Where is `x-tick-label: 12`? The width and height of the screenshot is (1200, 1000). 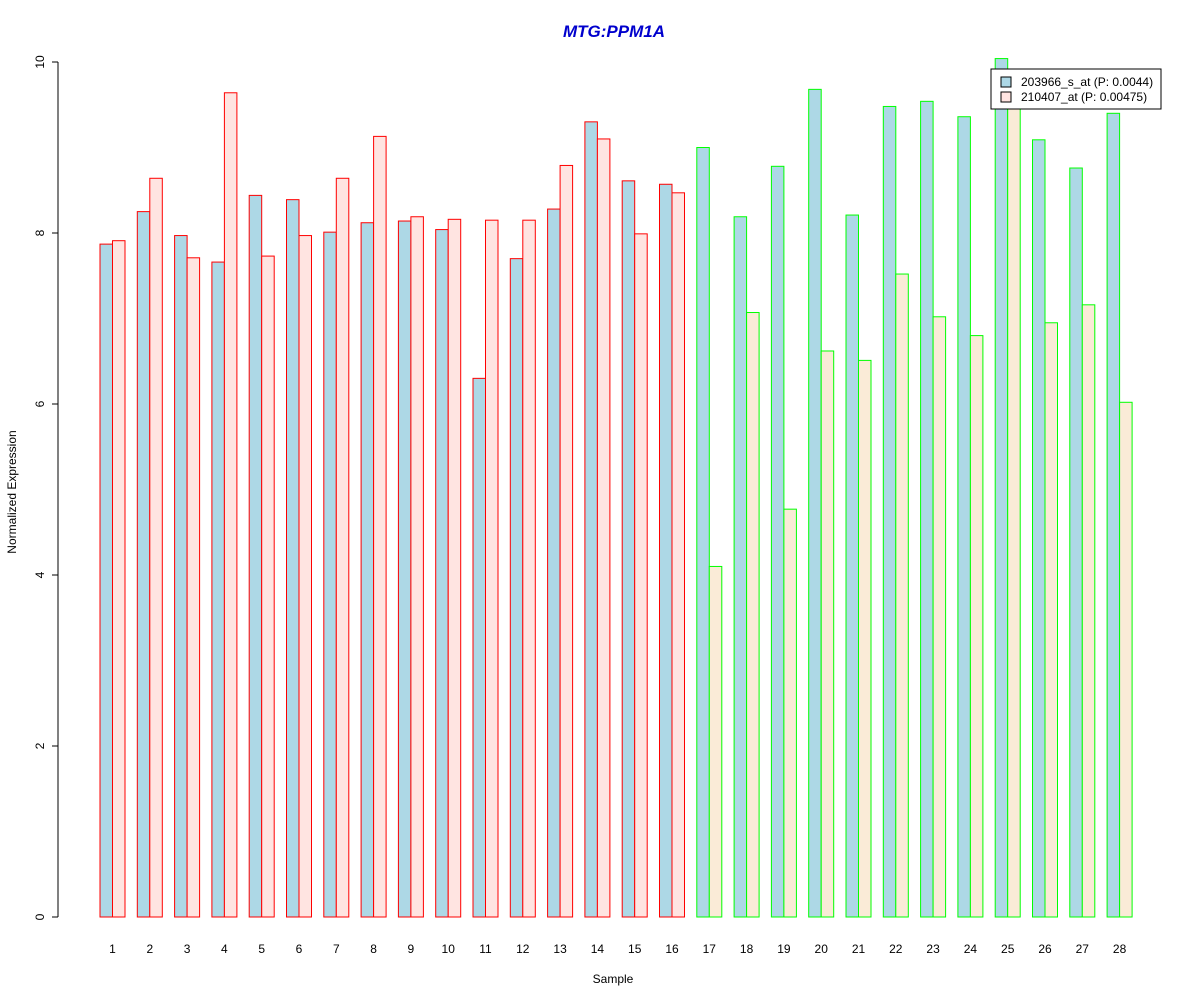
x-tick-label: 12 is located at coordinates (523, 949).